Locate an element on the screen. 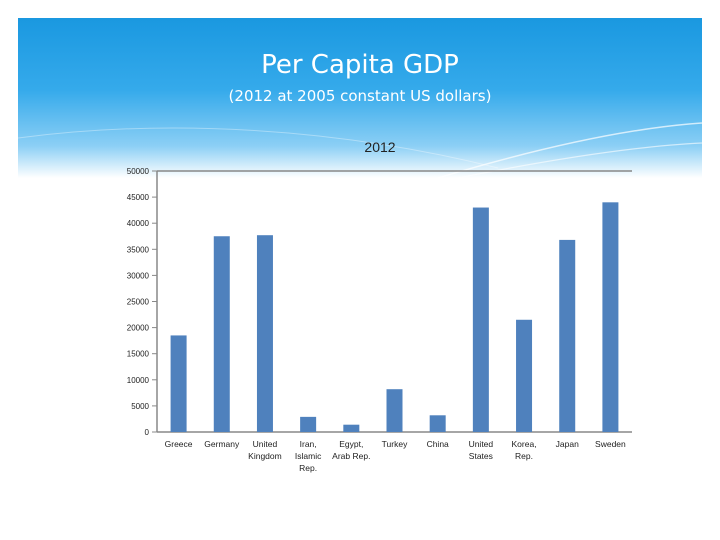  x-tick-label: Korea, is located at coordinates (524, 444).